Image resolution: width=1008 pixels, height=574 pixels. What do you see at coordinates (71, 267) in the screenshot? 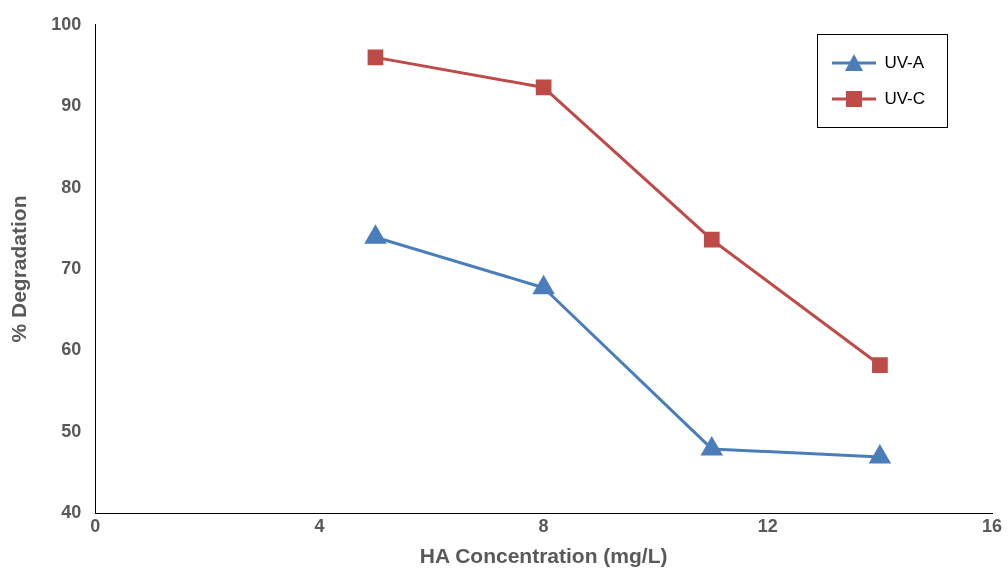
I see `y-tick-label: 70` at bounding box center [71, 267].